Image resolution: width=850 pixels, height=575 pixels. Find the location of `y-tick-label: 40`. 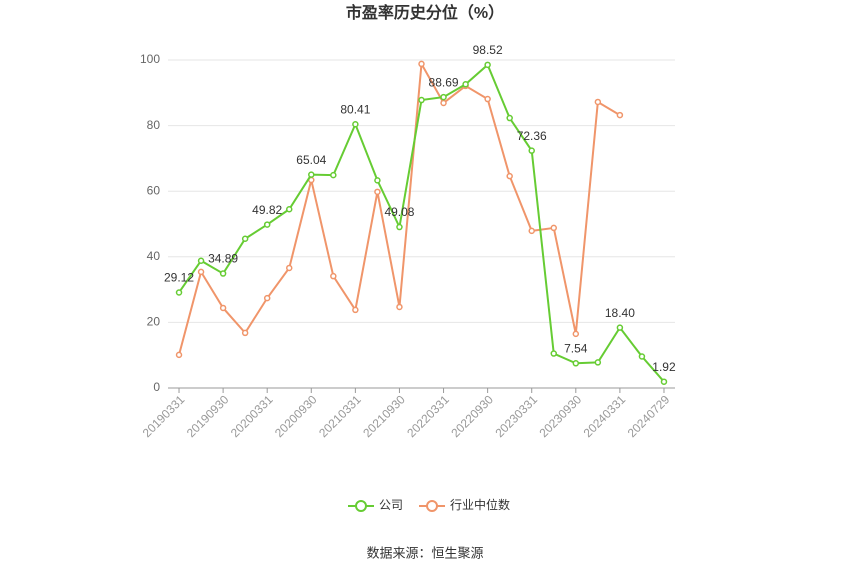

y-tick-label: 40 is located at coordinates (154, 256).